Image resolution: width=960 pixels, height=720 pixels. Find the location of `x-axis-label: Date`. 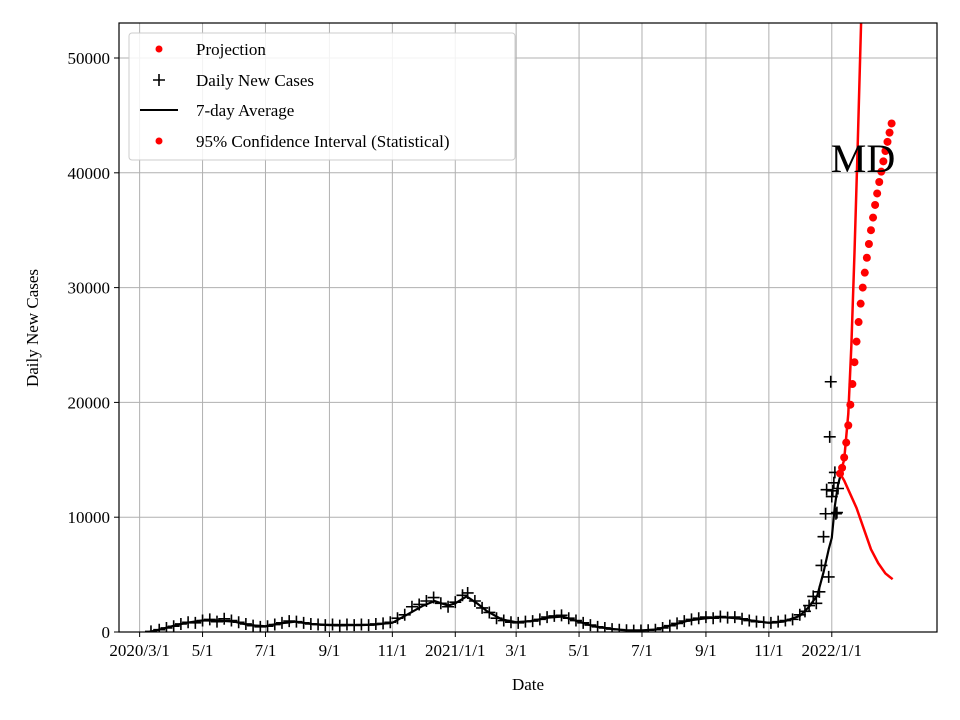

x-axis-label: Date is located at coordinates (528, 684).